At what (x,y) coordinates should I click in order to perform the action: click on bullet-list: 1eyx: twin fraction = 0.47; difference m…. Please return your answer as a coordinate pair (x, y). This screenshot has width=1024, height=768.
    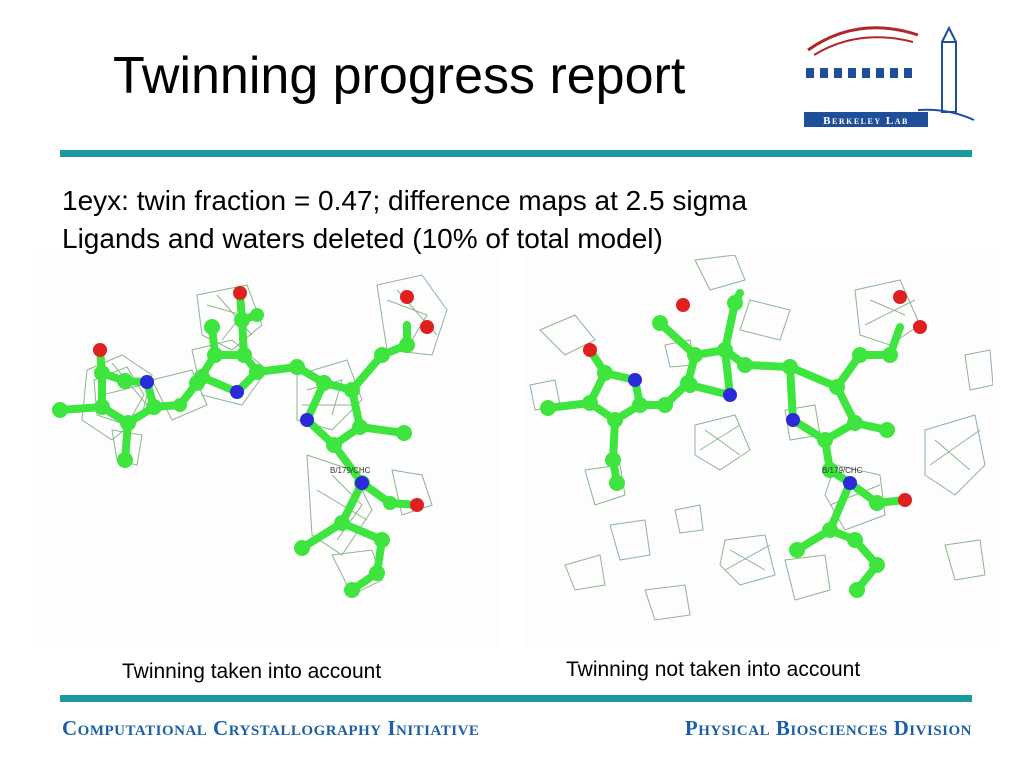
    Looking at the image, I should click on (404, 220).